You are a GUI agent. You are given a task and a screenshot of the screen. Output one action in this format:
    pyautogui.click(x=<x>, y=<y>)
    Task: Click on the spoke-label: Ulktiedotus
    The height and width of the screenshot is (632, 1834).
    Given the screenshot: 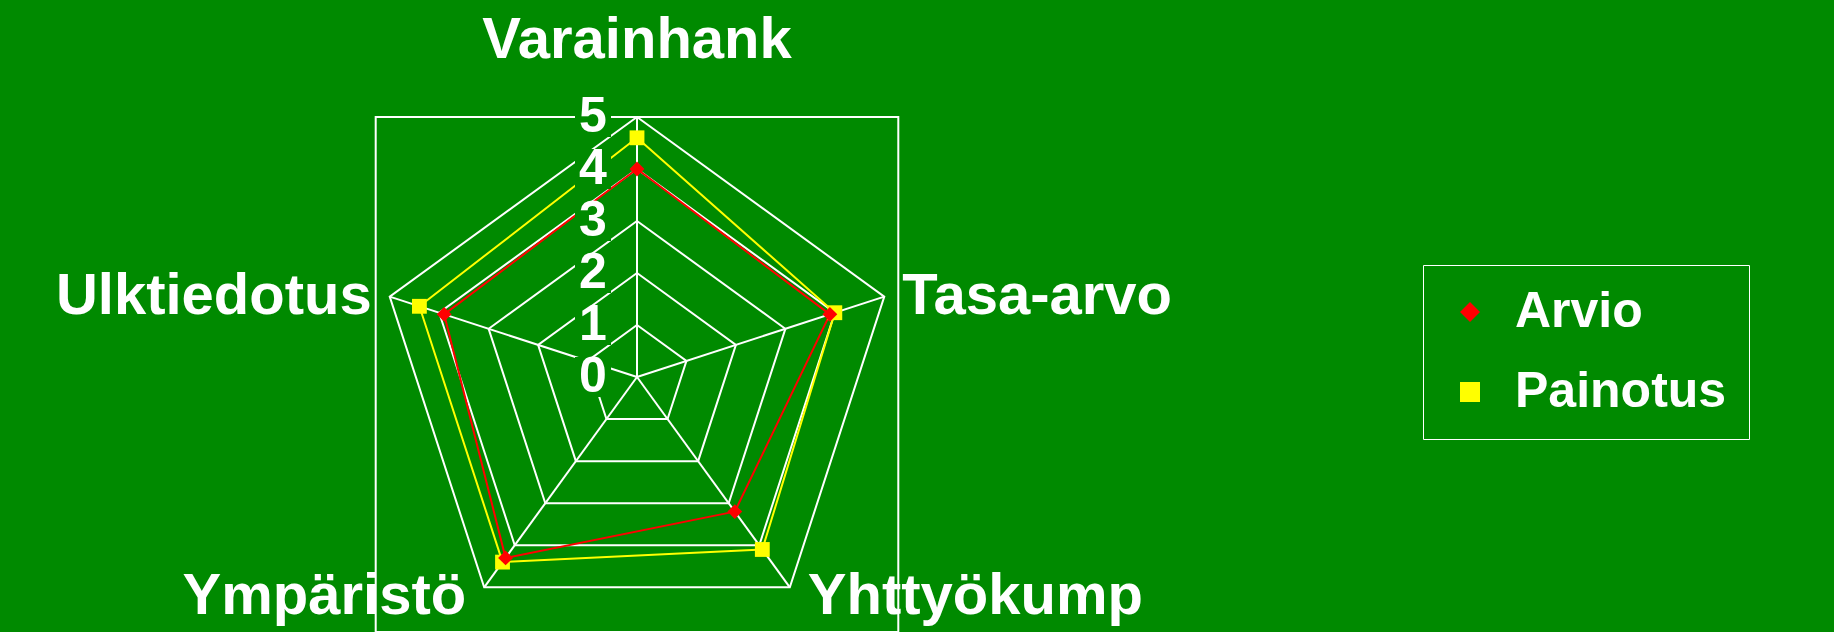 What is the action you would take?
    pyautogui.click(x=213, y=293)
    